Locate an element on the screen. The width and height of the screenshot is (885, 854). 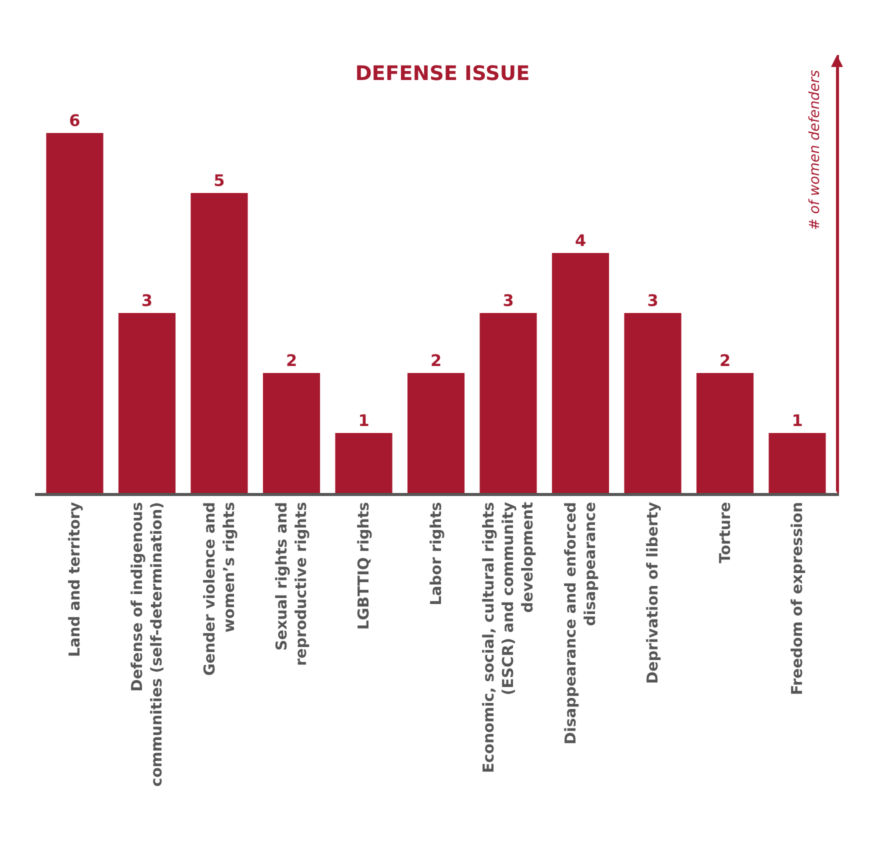
data-label: 6 is located at coordinates (74, 120).